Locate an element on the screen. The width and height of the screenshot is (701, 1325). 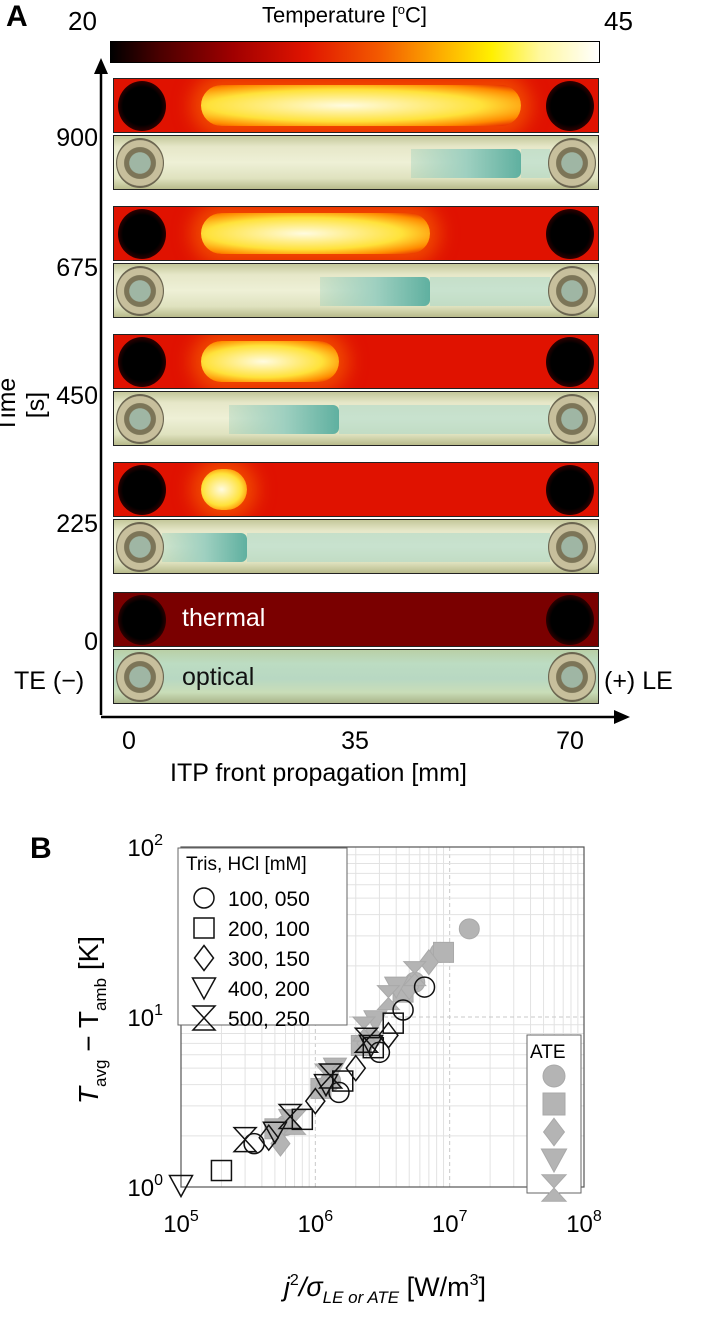
data-point-square-filled is located at coordinates (444, 952).